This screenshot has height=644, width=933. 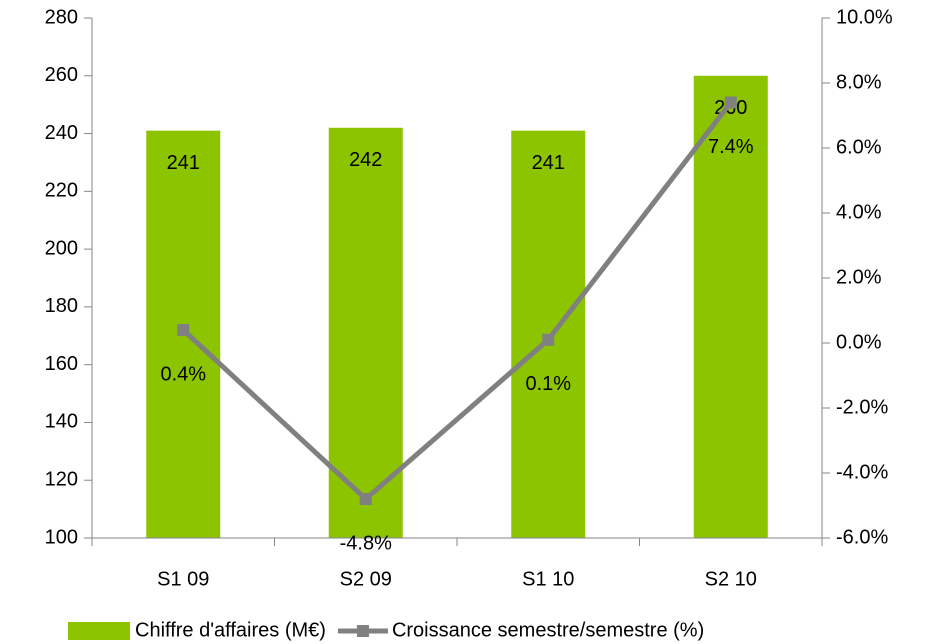 What do you see at coordinates (859, 212) in the screenshot?
I see `y2-tick-label: 4.0%` at bounding box center [859, 212].